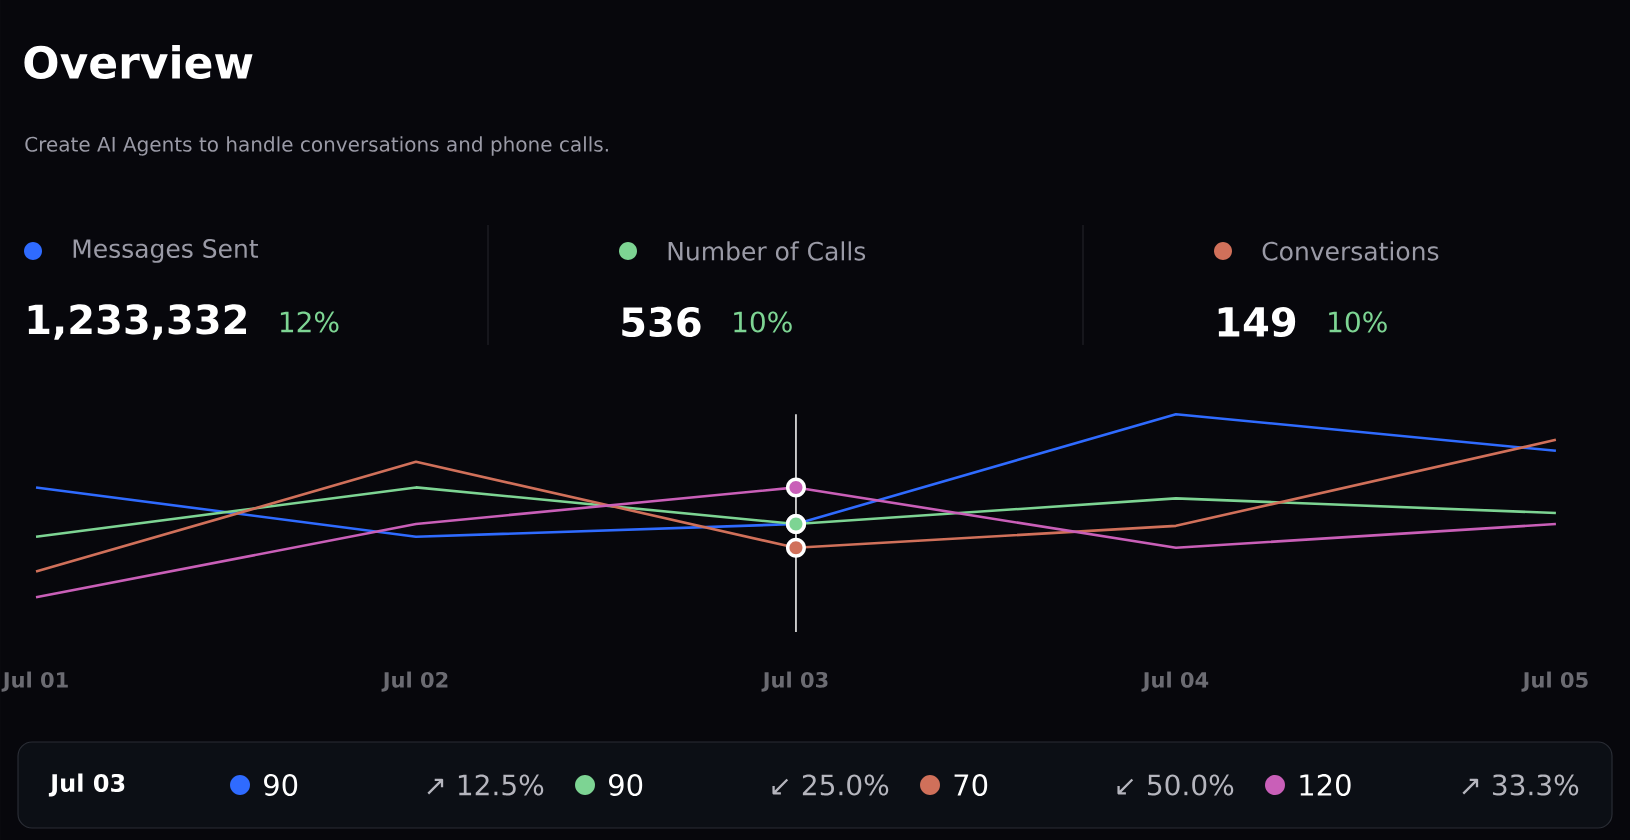 The width and height of the screenshot is (1630, 840). What do you see at coordinates (794, 681) in the screenshot?
I see `x-tick-label: Jul 03` at bounding box center [794, 681].